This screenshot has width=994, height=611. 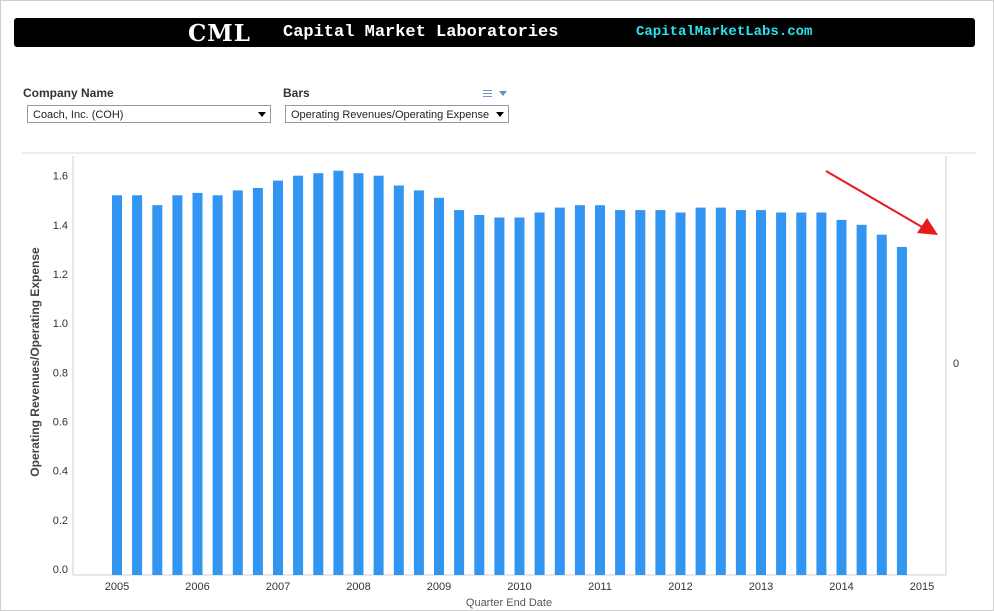 I want to click on x-tick-label: 2008, so click(x=358, y=587).